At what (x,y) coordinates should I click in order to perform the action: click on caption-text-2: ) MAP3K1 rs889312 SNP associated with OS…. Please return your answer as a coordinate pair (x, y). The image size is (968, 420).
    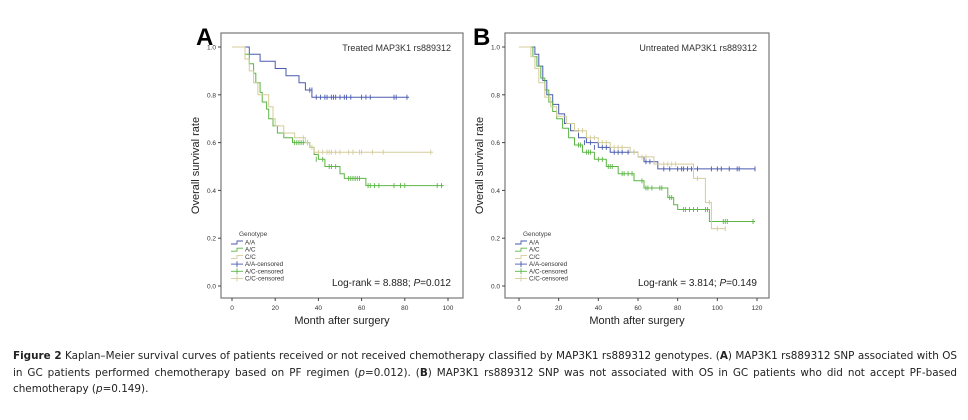
    Looking at the image, I should click on (485, 364).